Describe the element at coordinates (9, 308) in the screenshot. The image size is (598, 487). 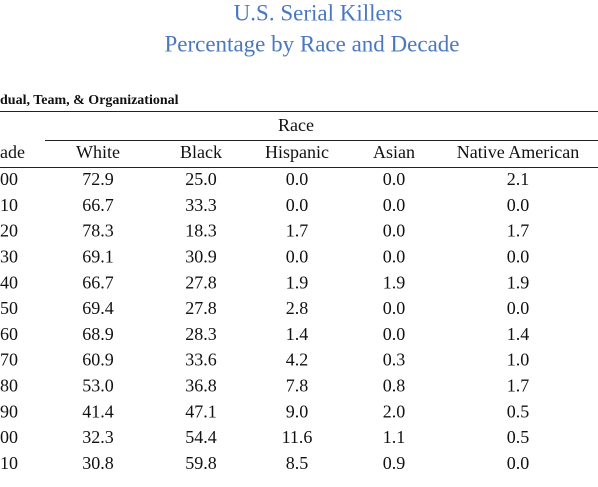
I see `row-label: 50` at that location.